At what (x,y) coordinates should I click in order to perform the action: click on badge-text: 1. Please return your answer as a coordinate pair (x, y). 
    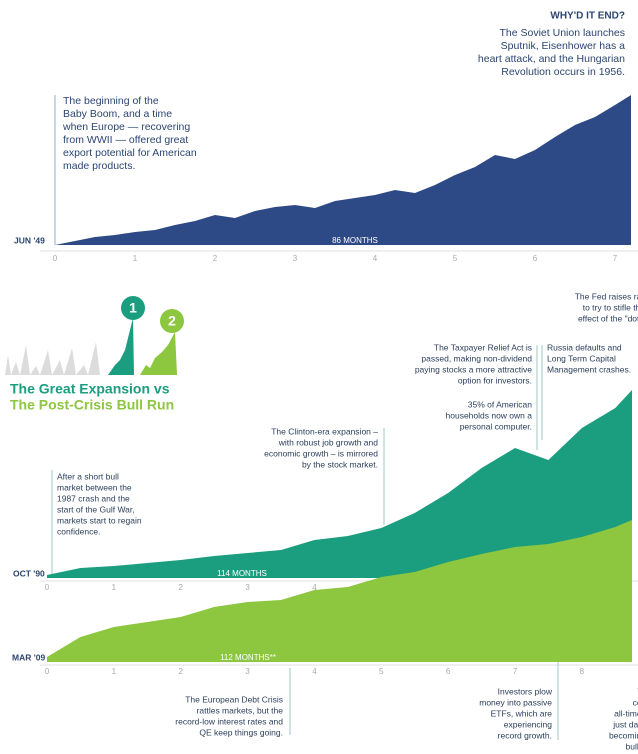
    Looking at the image, I should click on (133, 308).